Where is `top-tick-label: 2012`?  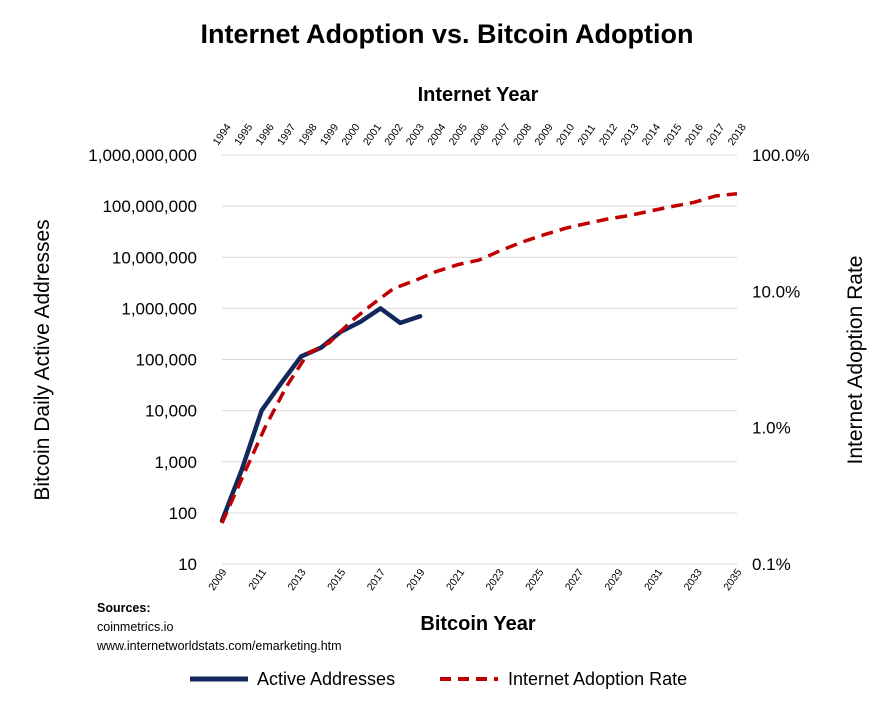
top-tick-label: 2012 is located at coordinates (608, 135).